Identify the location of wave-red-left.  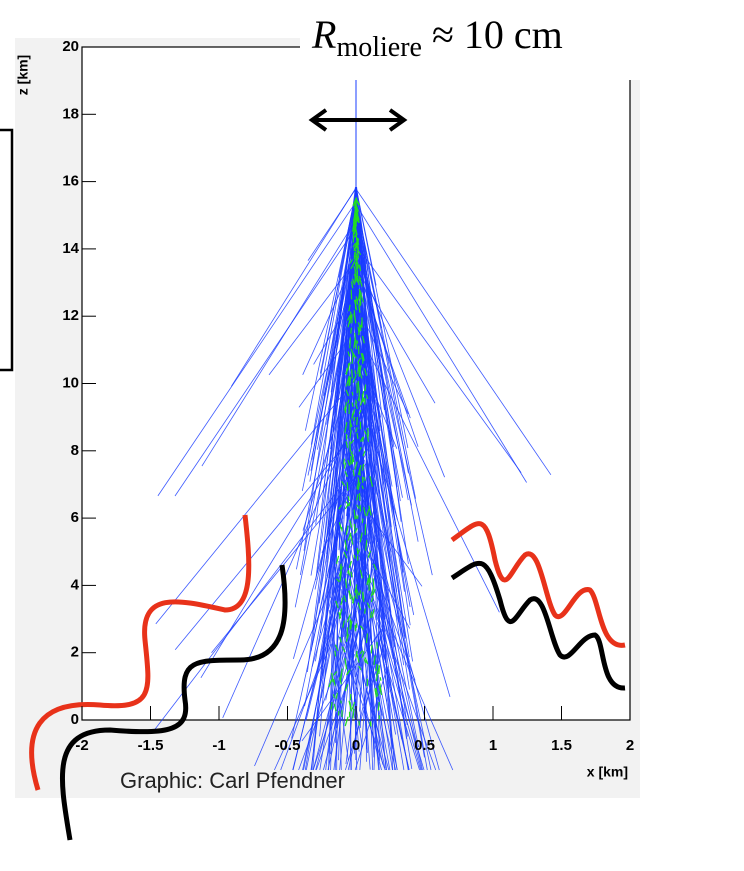
(140, 652).